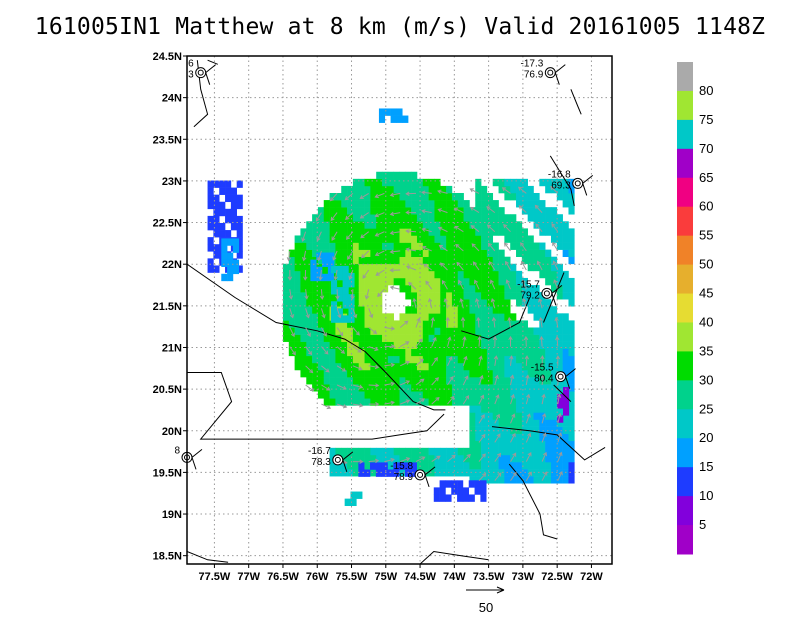 Image resolution: width=800 pixels, height=618 pixels. I want to click on colorbar-label: 65, so click(706, 177).